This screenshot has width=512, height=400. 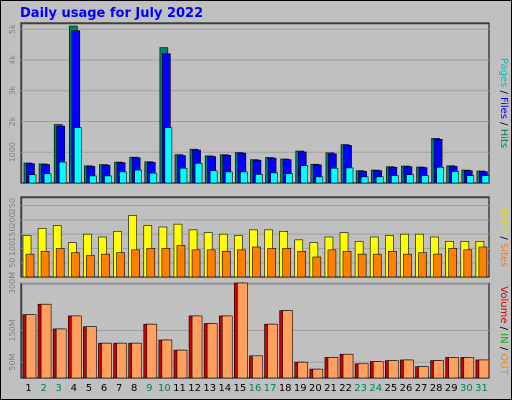 What do you see at coordinates (503, 238) in the screenshot?
I see `panel-1-legend-item-1: /` at bounding box center [503, 238].